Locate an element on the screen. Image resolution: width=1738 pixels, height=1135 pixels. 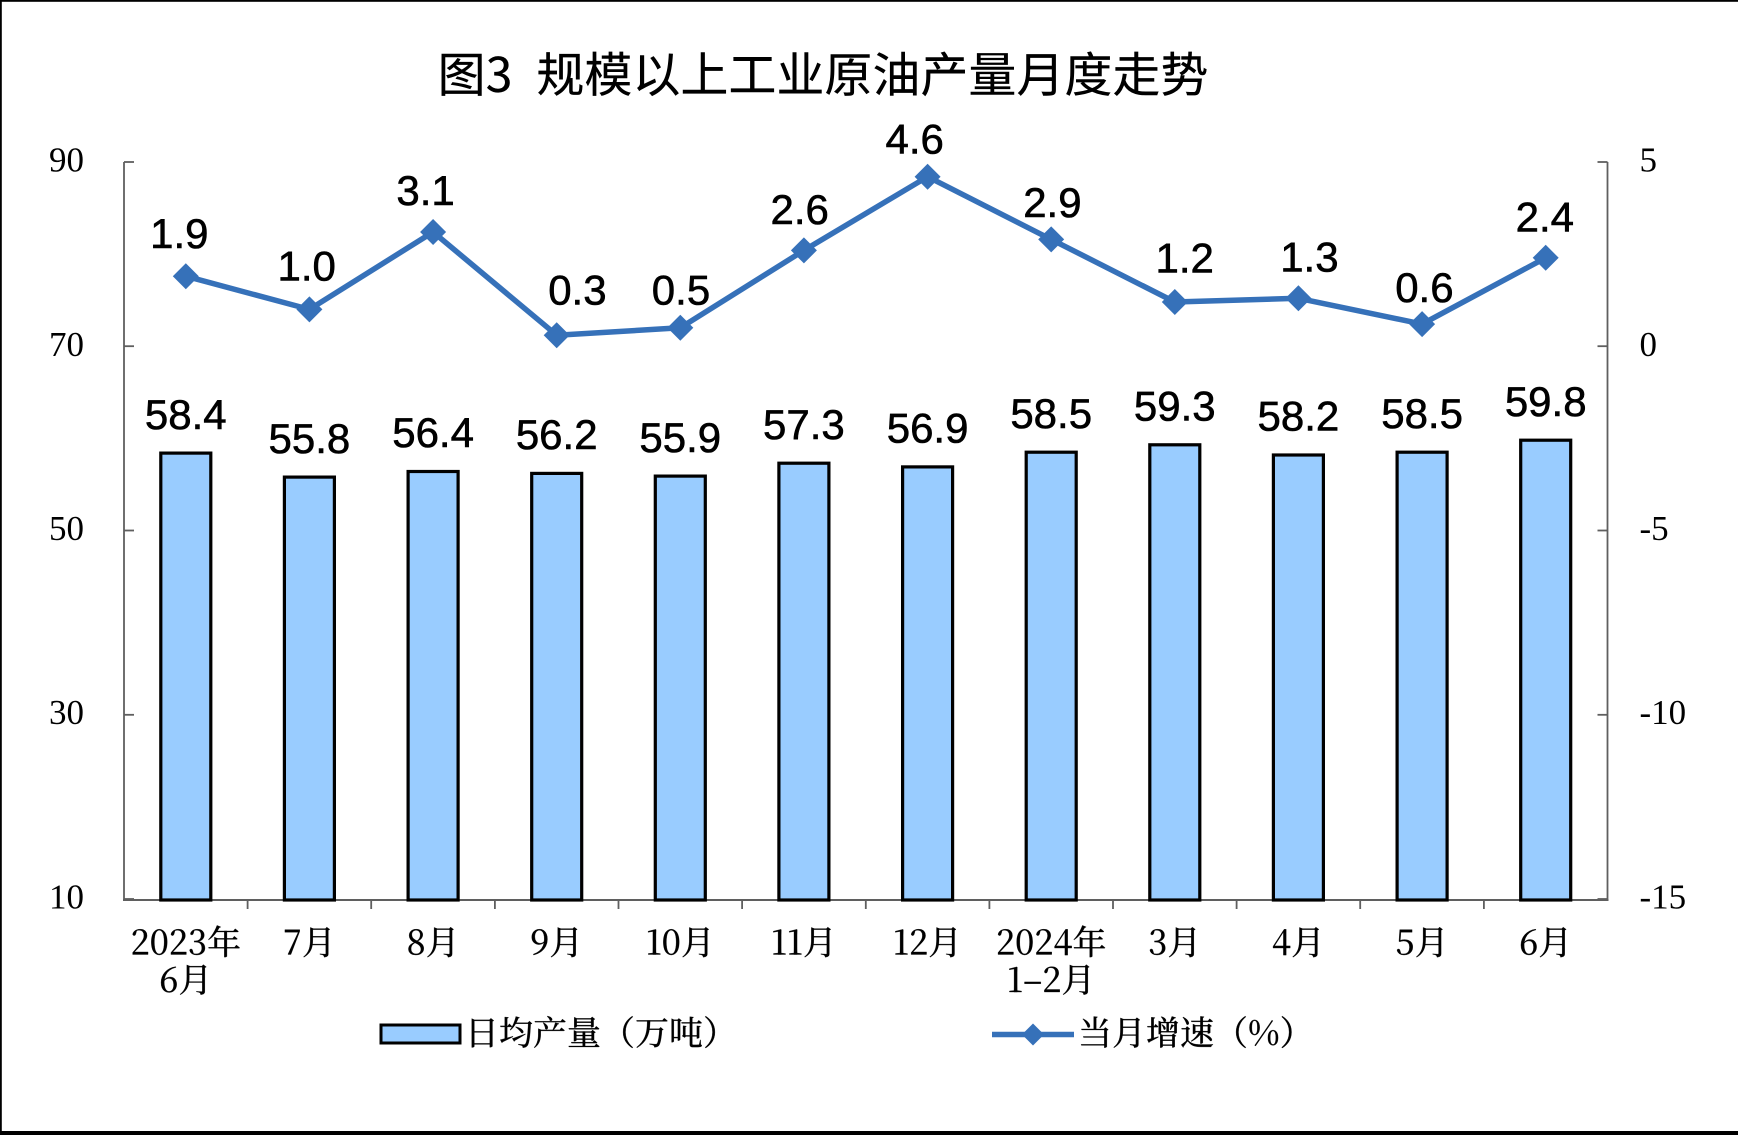
svg-text: 55.9 is located at coordinates (680, 437).